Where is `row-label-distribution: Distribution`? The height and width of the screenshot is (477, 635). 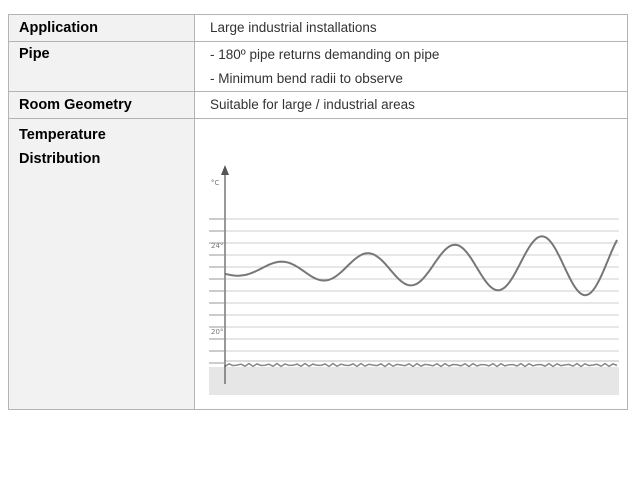 row-label-distribution: Distribution is located at coordinates (60, 159).